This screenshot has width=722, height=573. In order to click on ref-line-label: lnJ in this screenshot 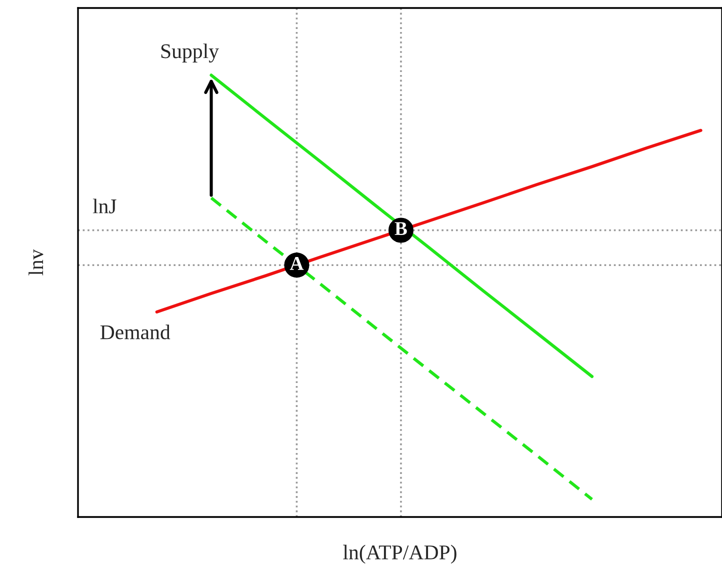, I will do `click(104, 206)`.